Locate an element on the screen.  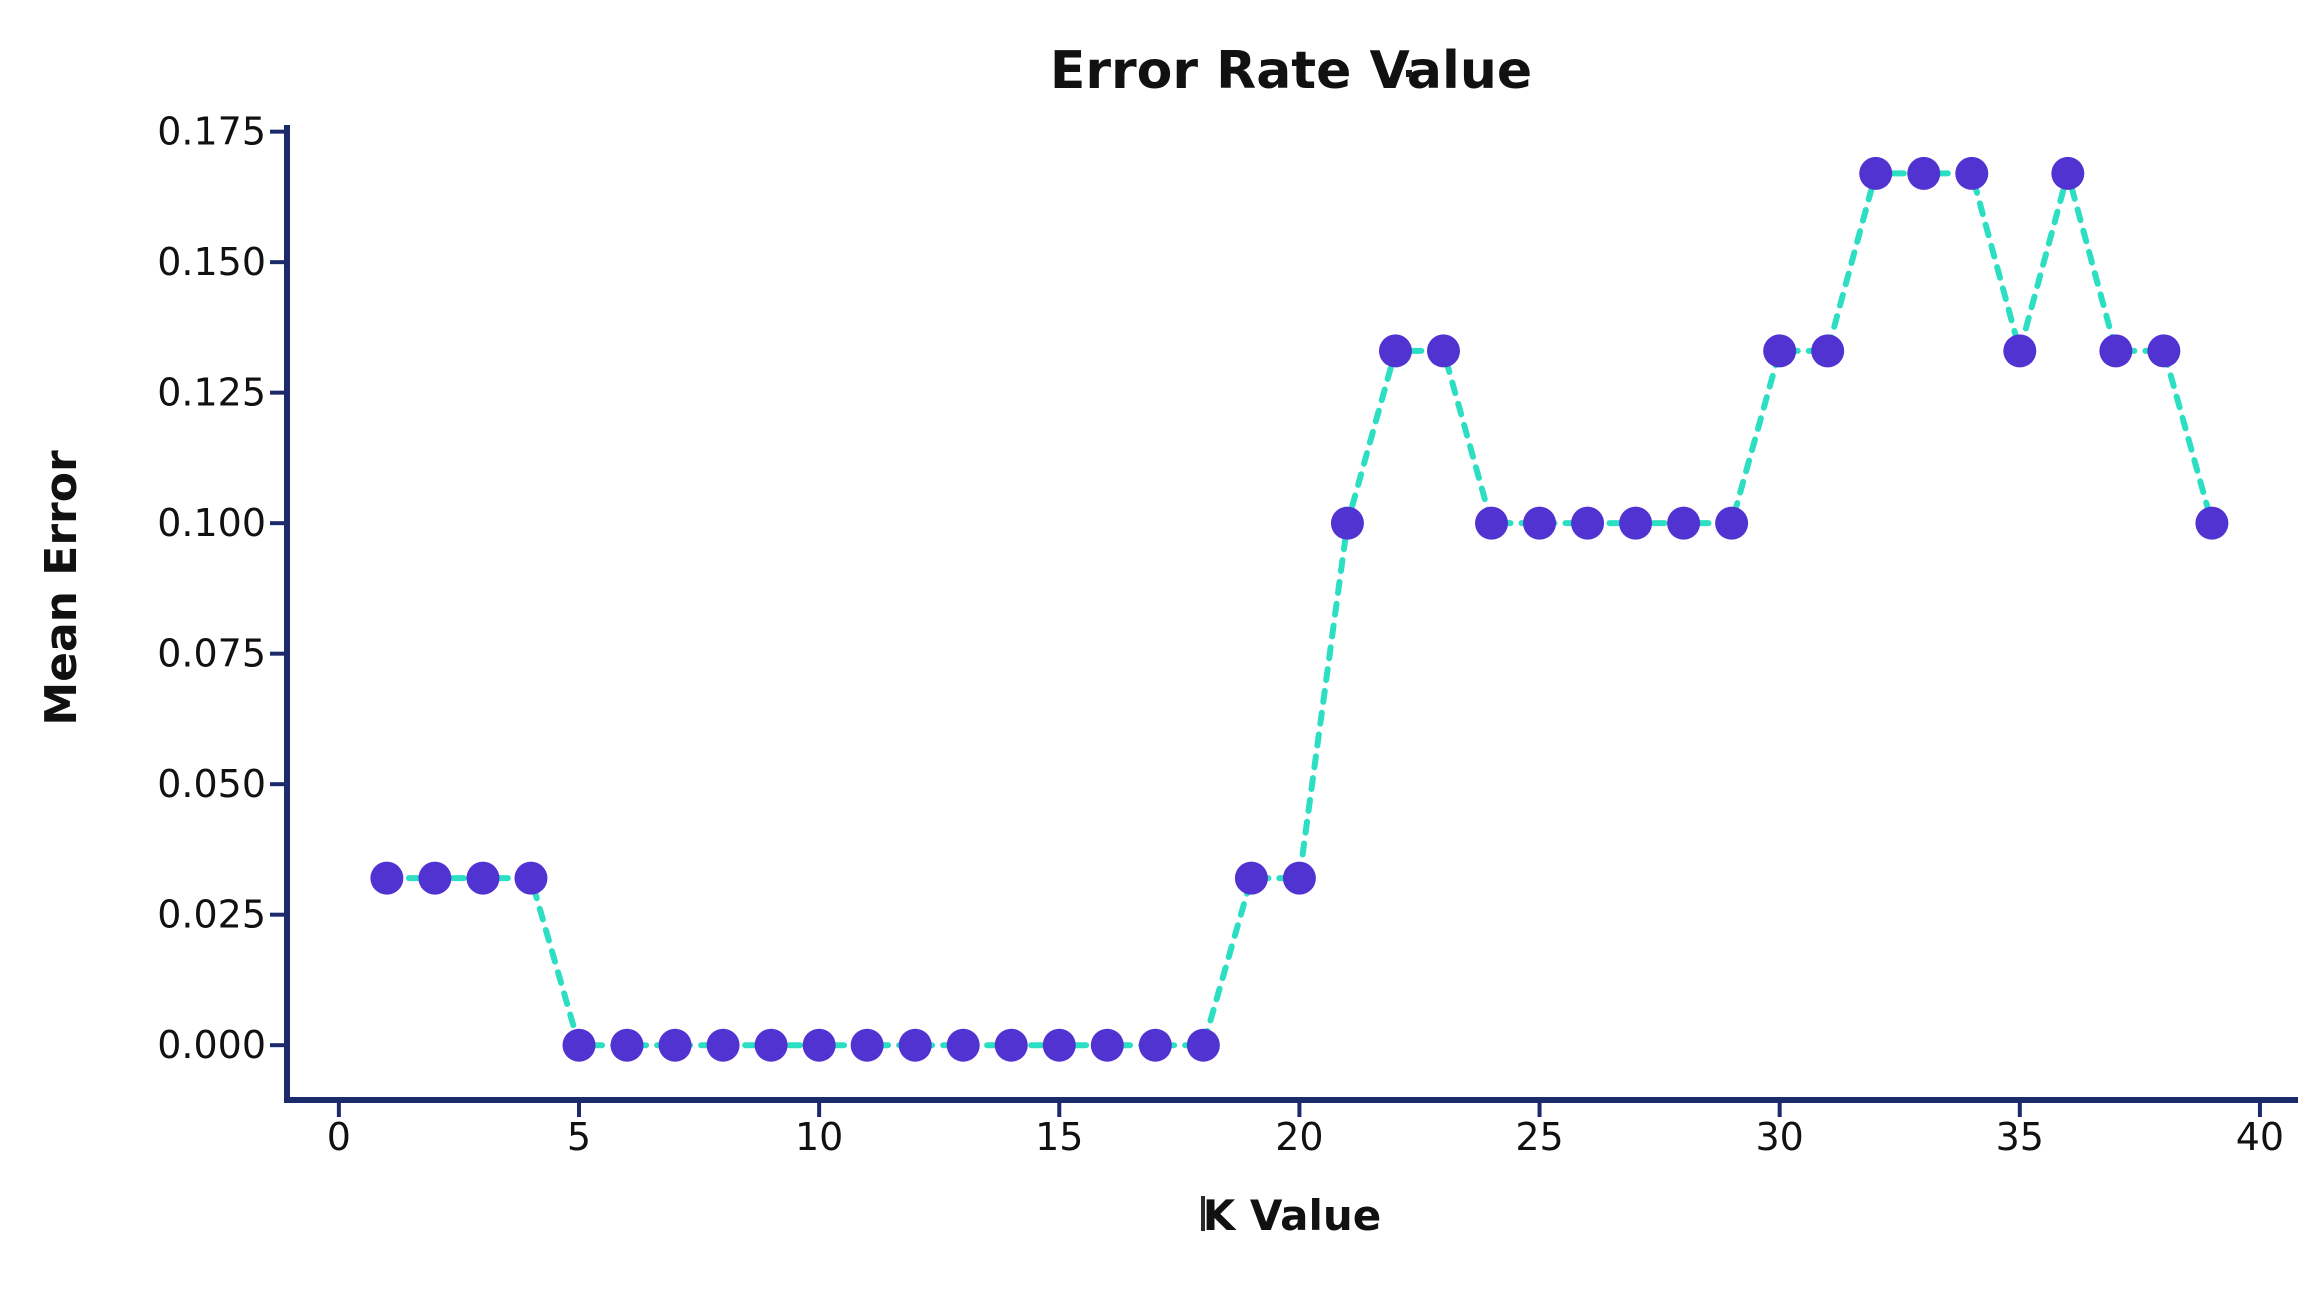
chart-title: Error Rate Value is located at coordinates (1291, 71).